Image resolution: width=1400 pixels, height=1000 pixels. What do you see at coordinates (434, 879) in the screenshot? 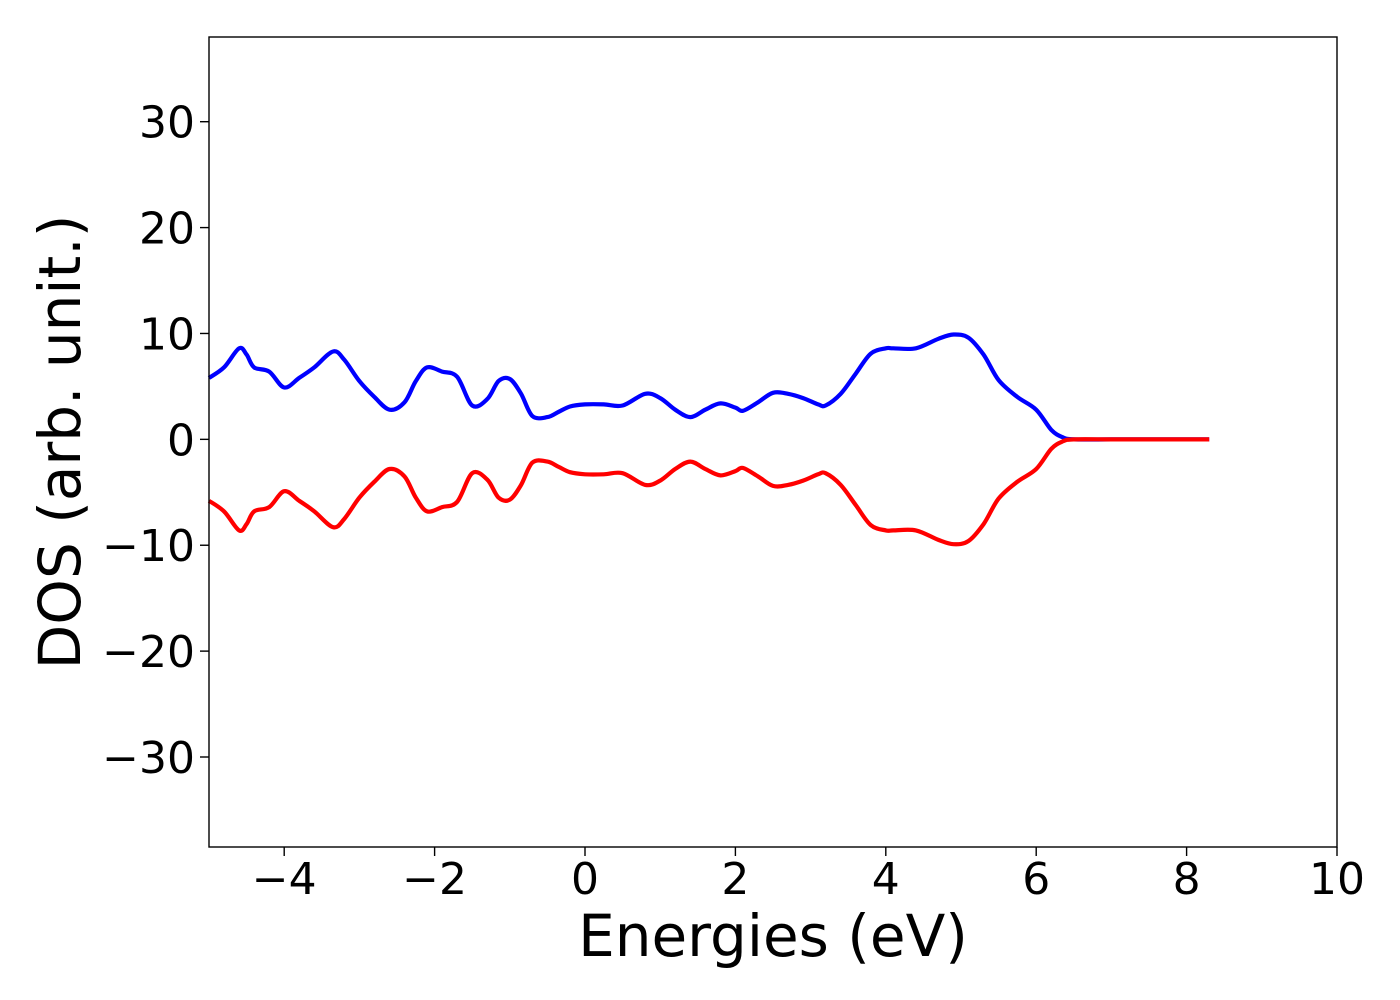
I see `x-tick-label: −2` at bounding box center [434, 879].